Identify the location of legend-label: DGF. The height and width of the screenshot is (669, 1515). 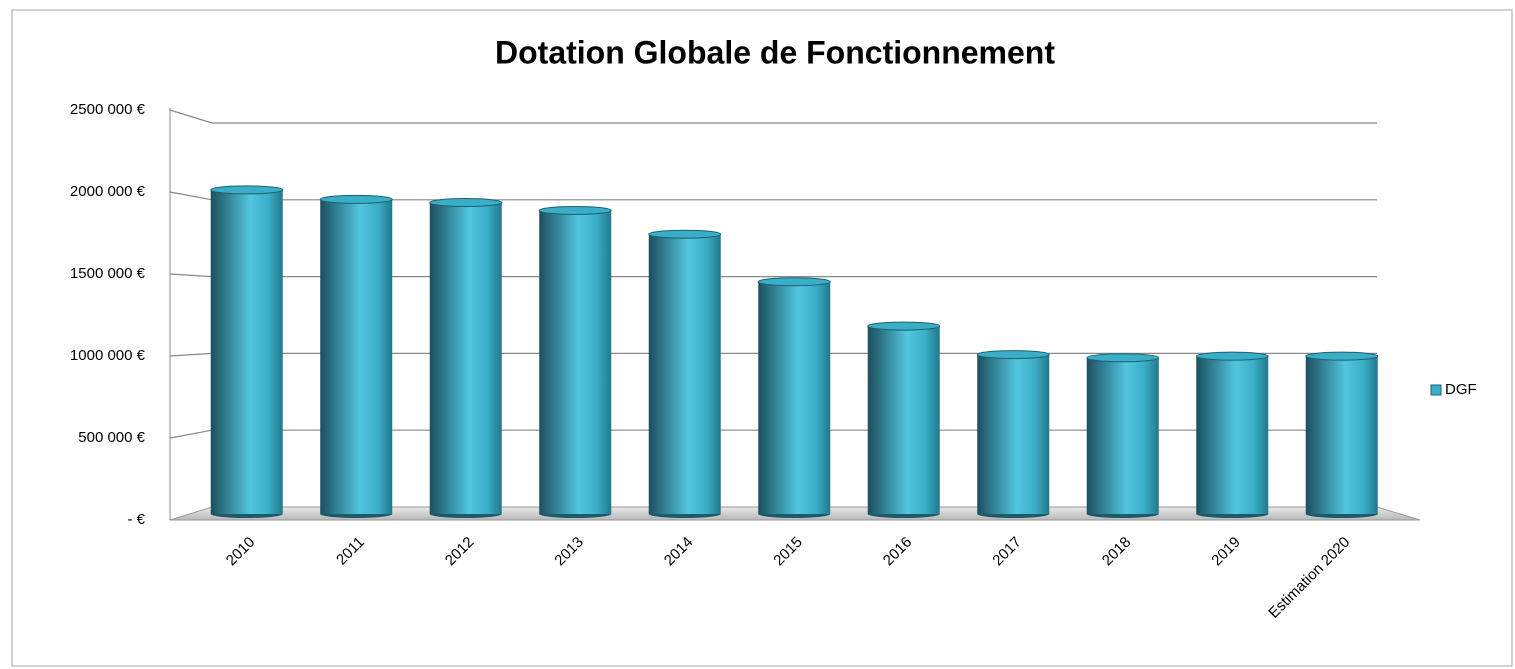
(1461, 389).